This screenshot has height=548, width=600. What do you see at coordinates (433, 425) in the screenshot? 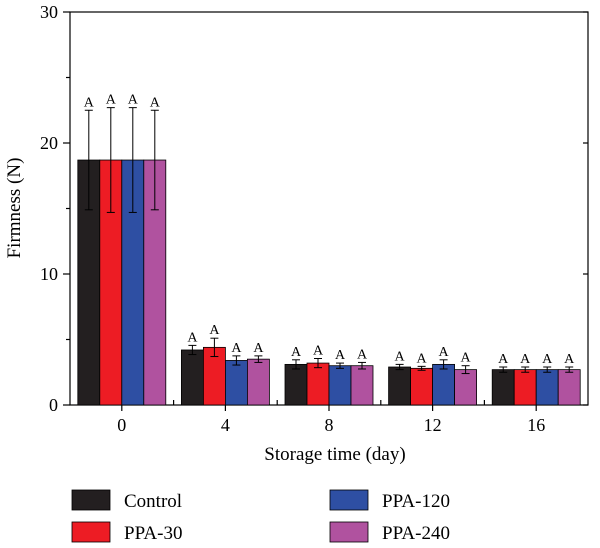
I see `x-tick-label: 12` at bounding box center [433, 425].